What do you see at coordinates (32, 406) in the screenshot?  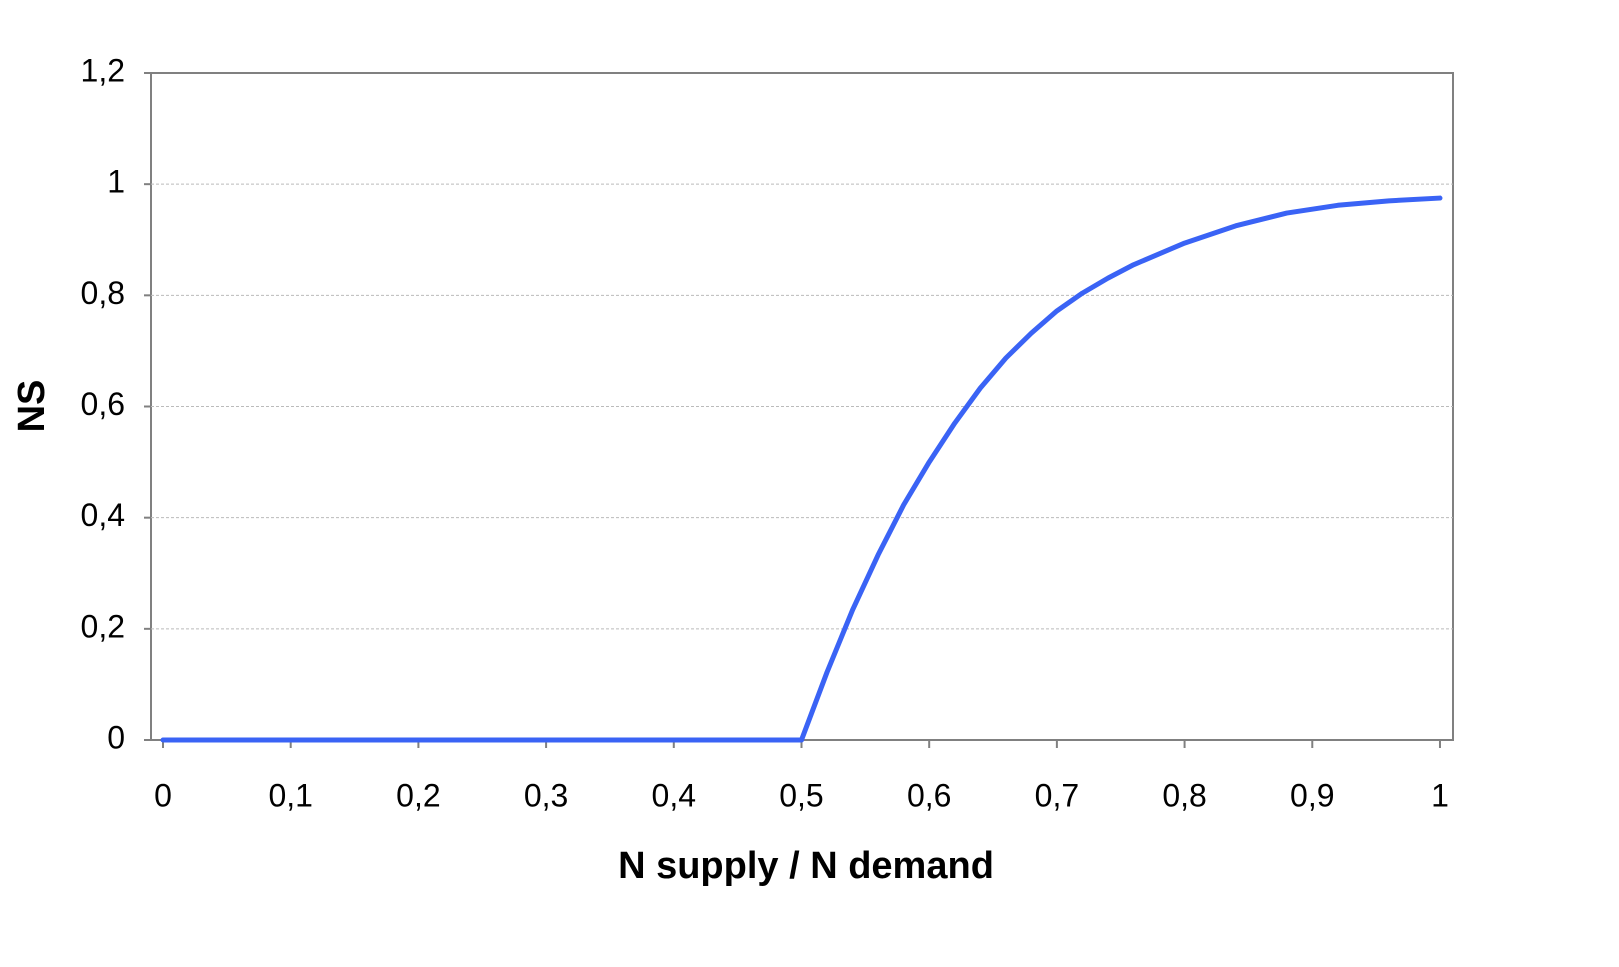 I see `y-axis-title: NS` at bounding box center [32, 406].